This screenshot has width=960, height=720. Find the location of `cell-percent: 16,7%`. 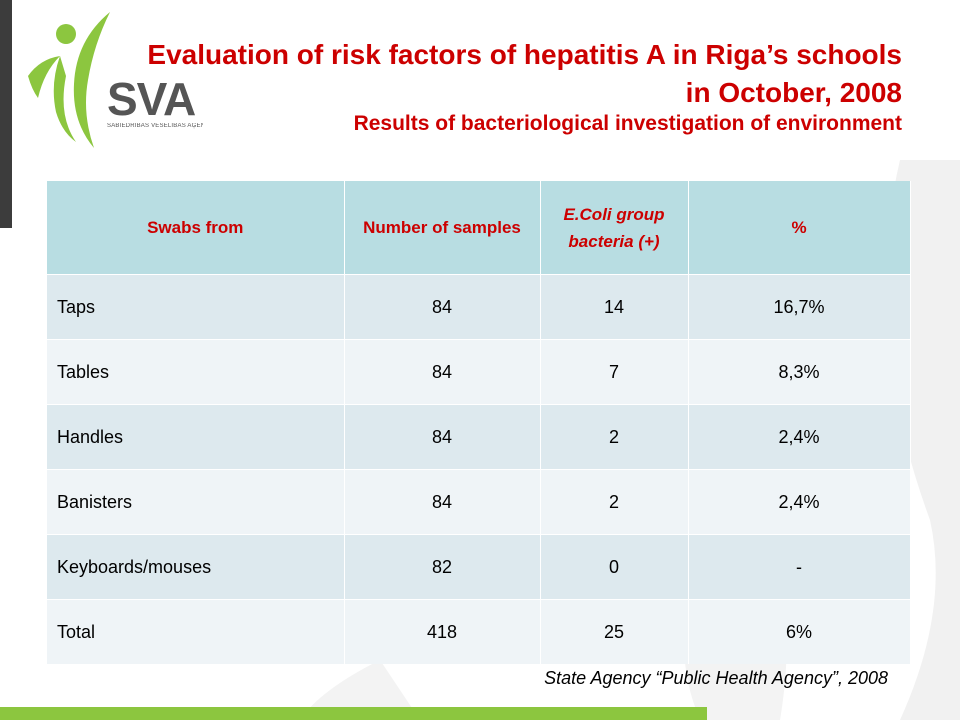

cell-percent: 16,7% is located at coordinates (799, 307).